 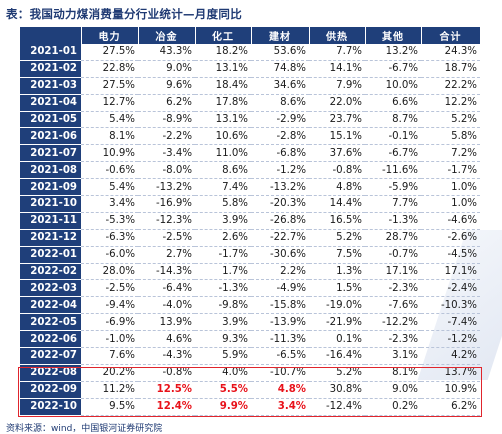 What do you see at coordinates (50, 390) in the screenshot?
I see `row-month-label: 2022-09` at bounding box center [50, 390].